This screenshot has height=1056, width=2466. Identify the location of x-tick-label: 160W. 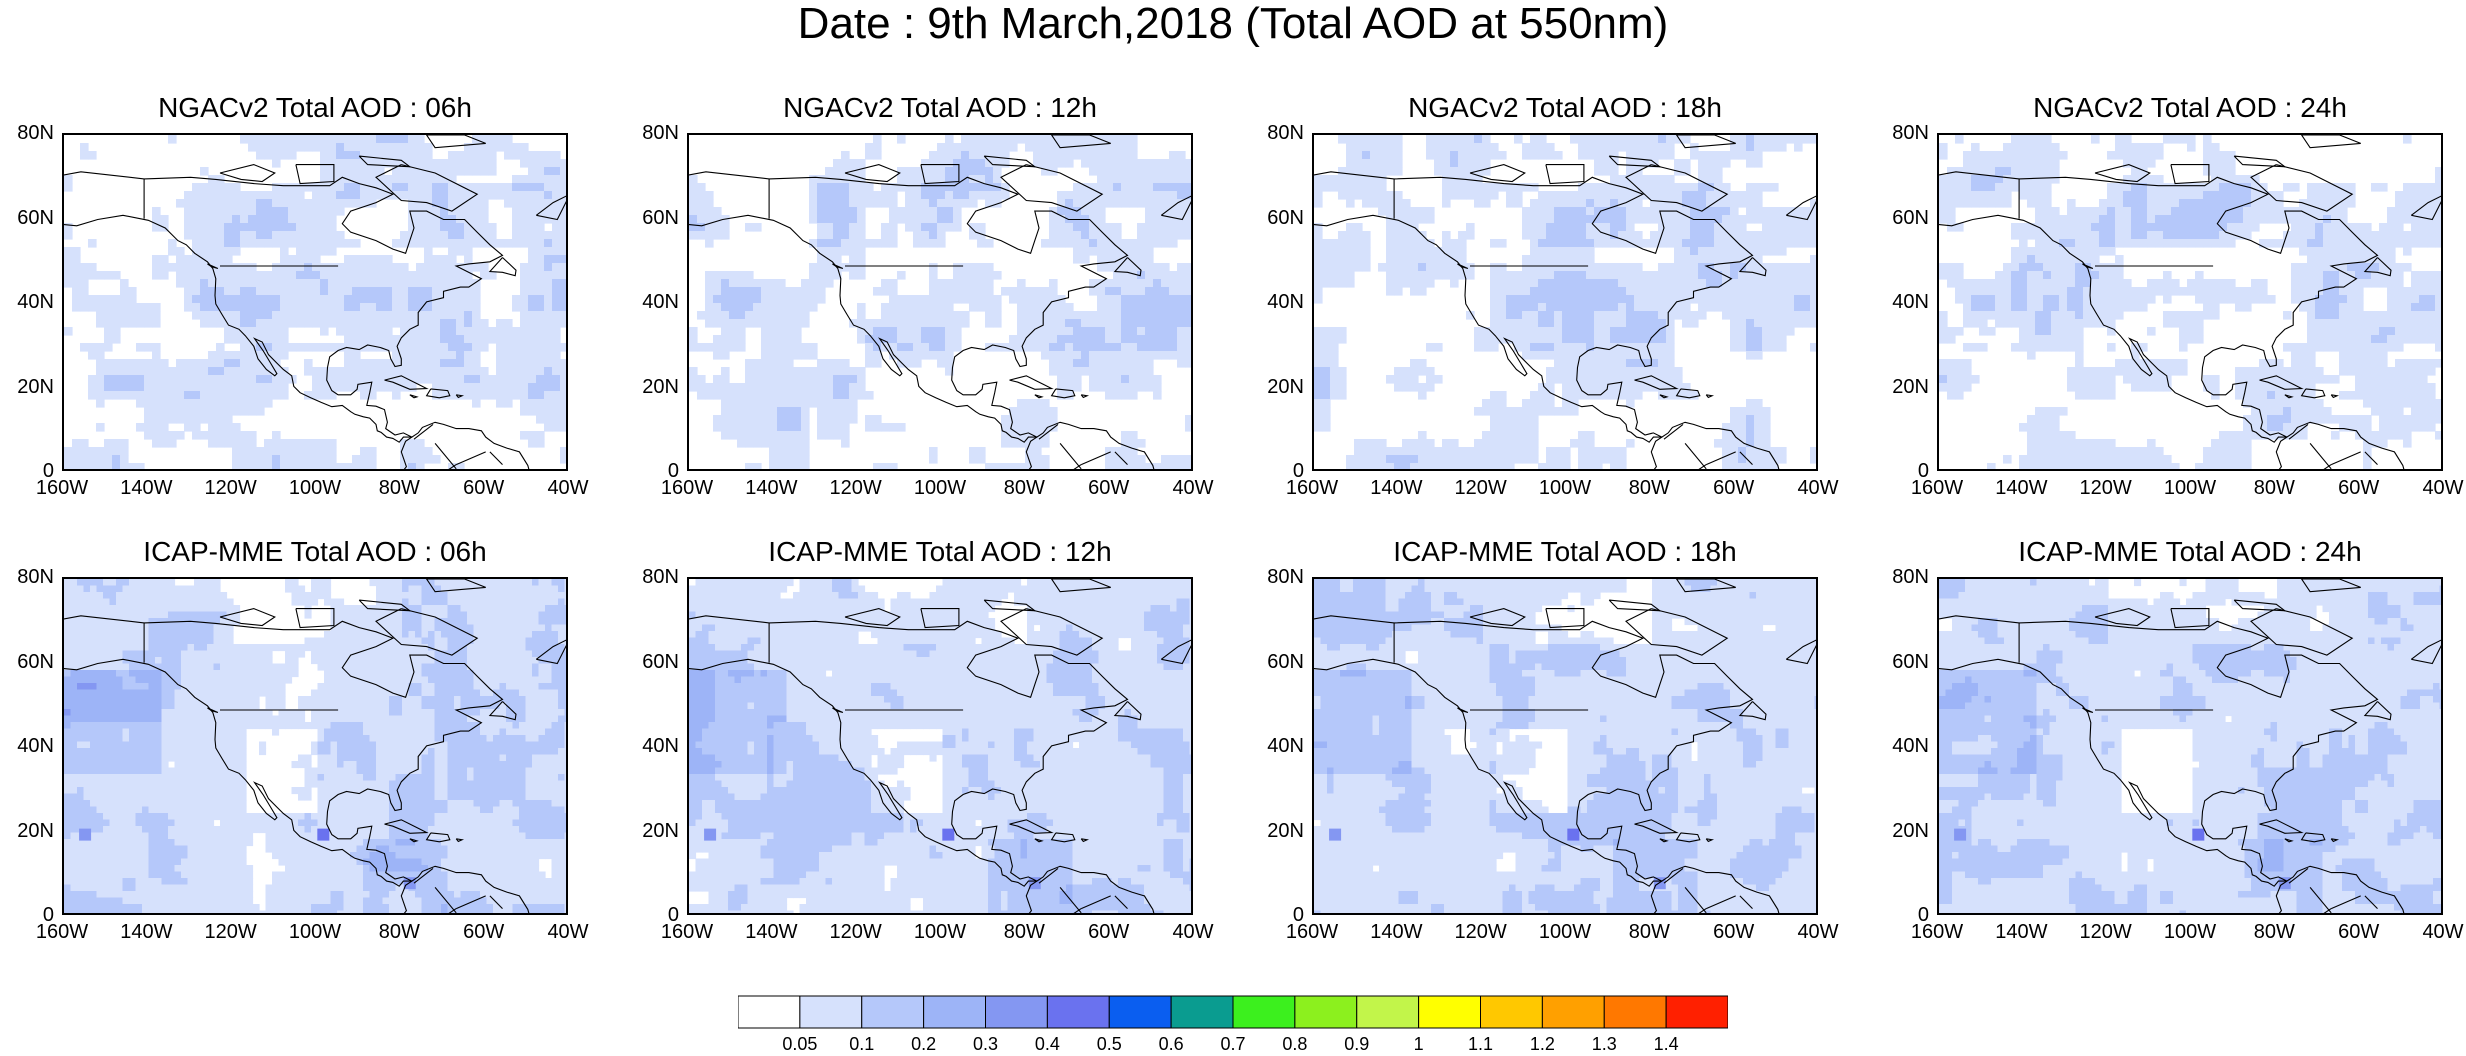
(62, 488).